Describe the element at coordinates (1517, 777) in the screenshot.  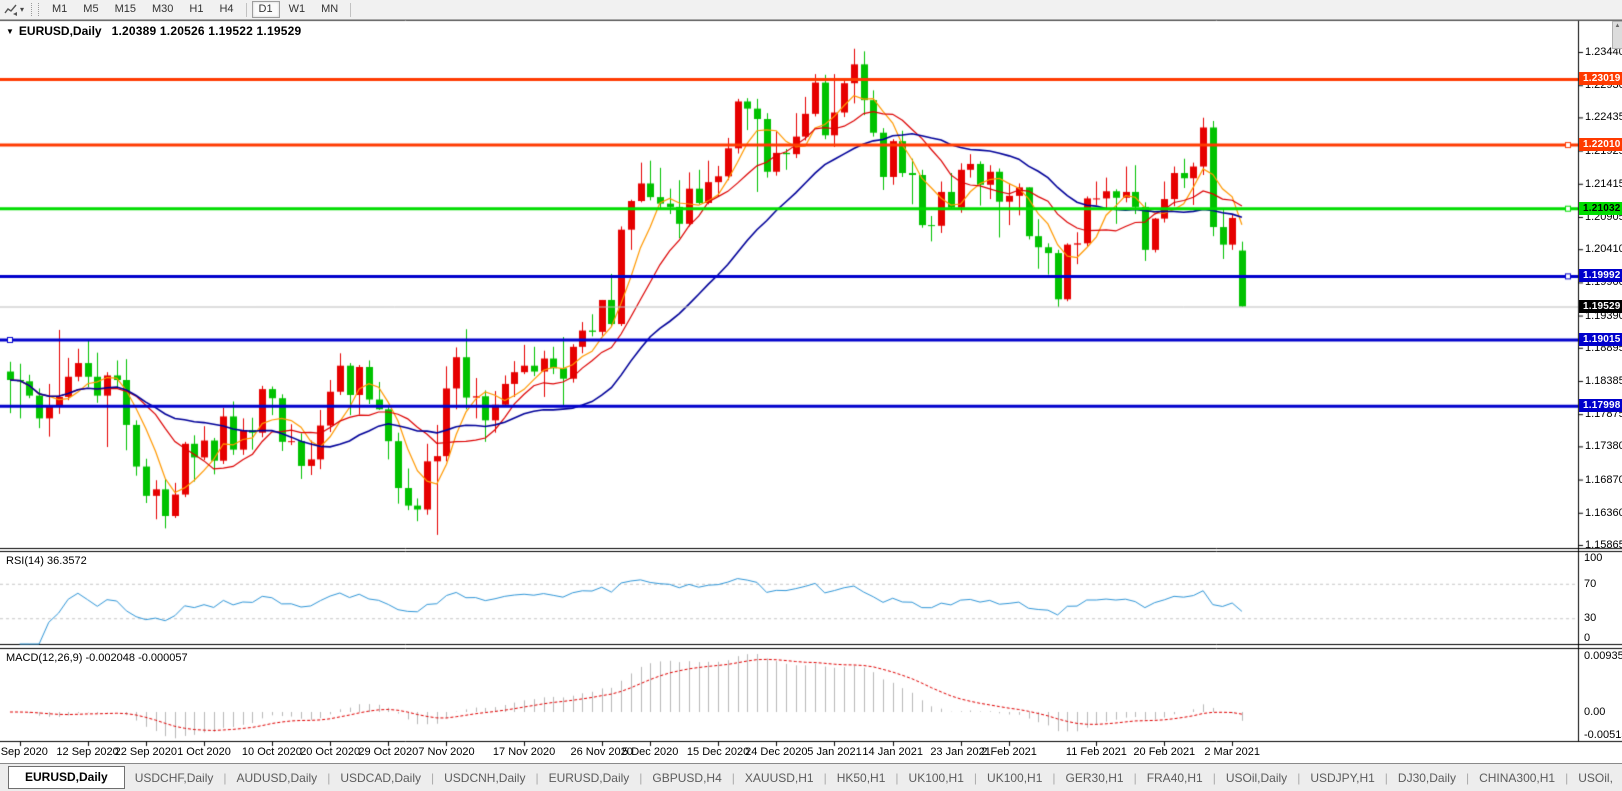
I see `chart-tab-china300-h1: CHINA300,H1` at that location.